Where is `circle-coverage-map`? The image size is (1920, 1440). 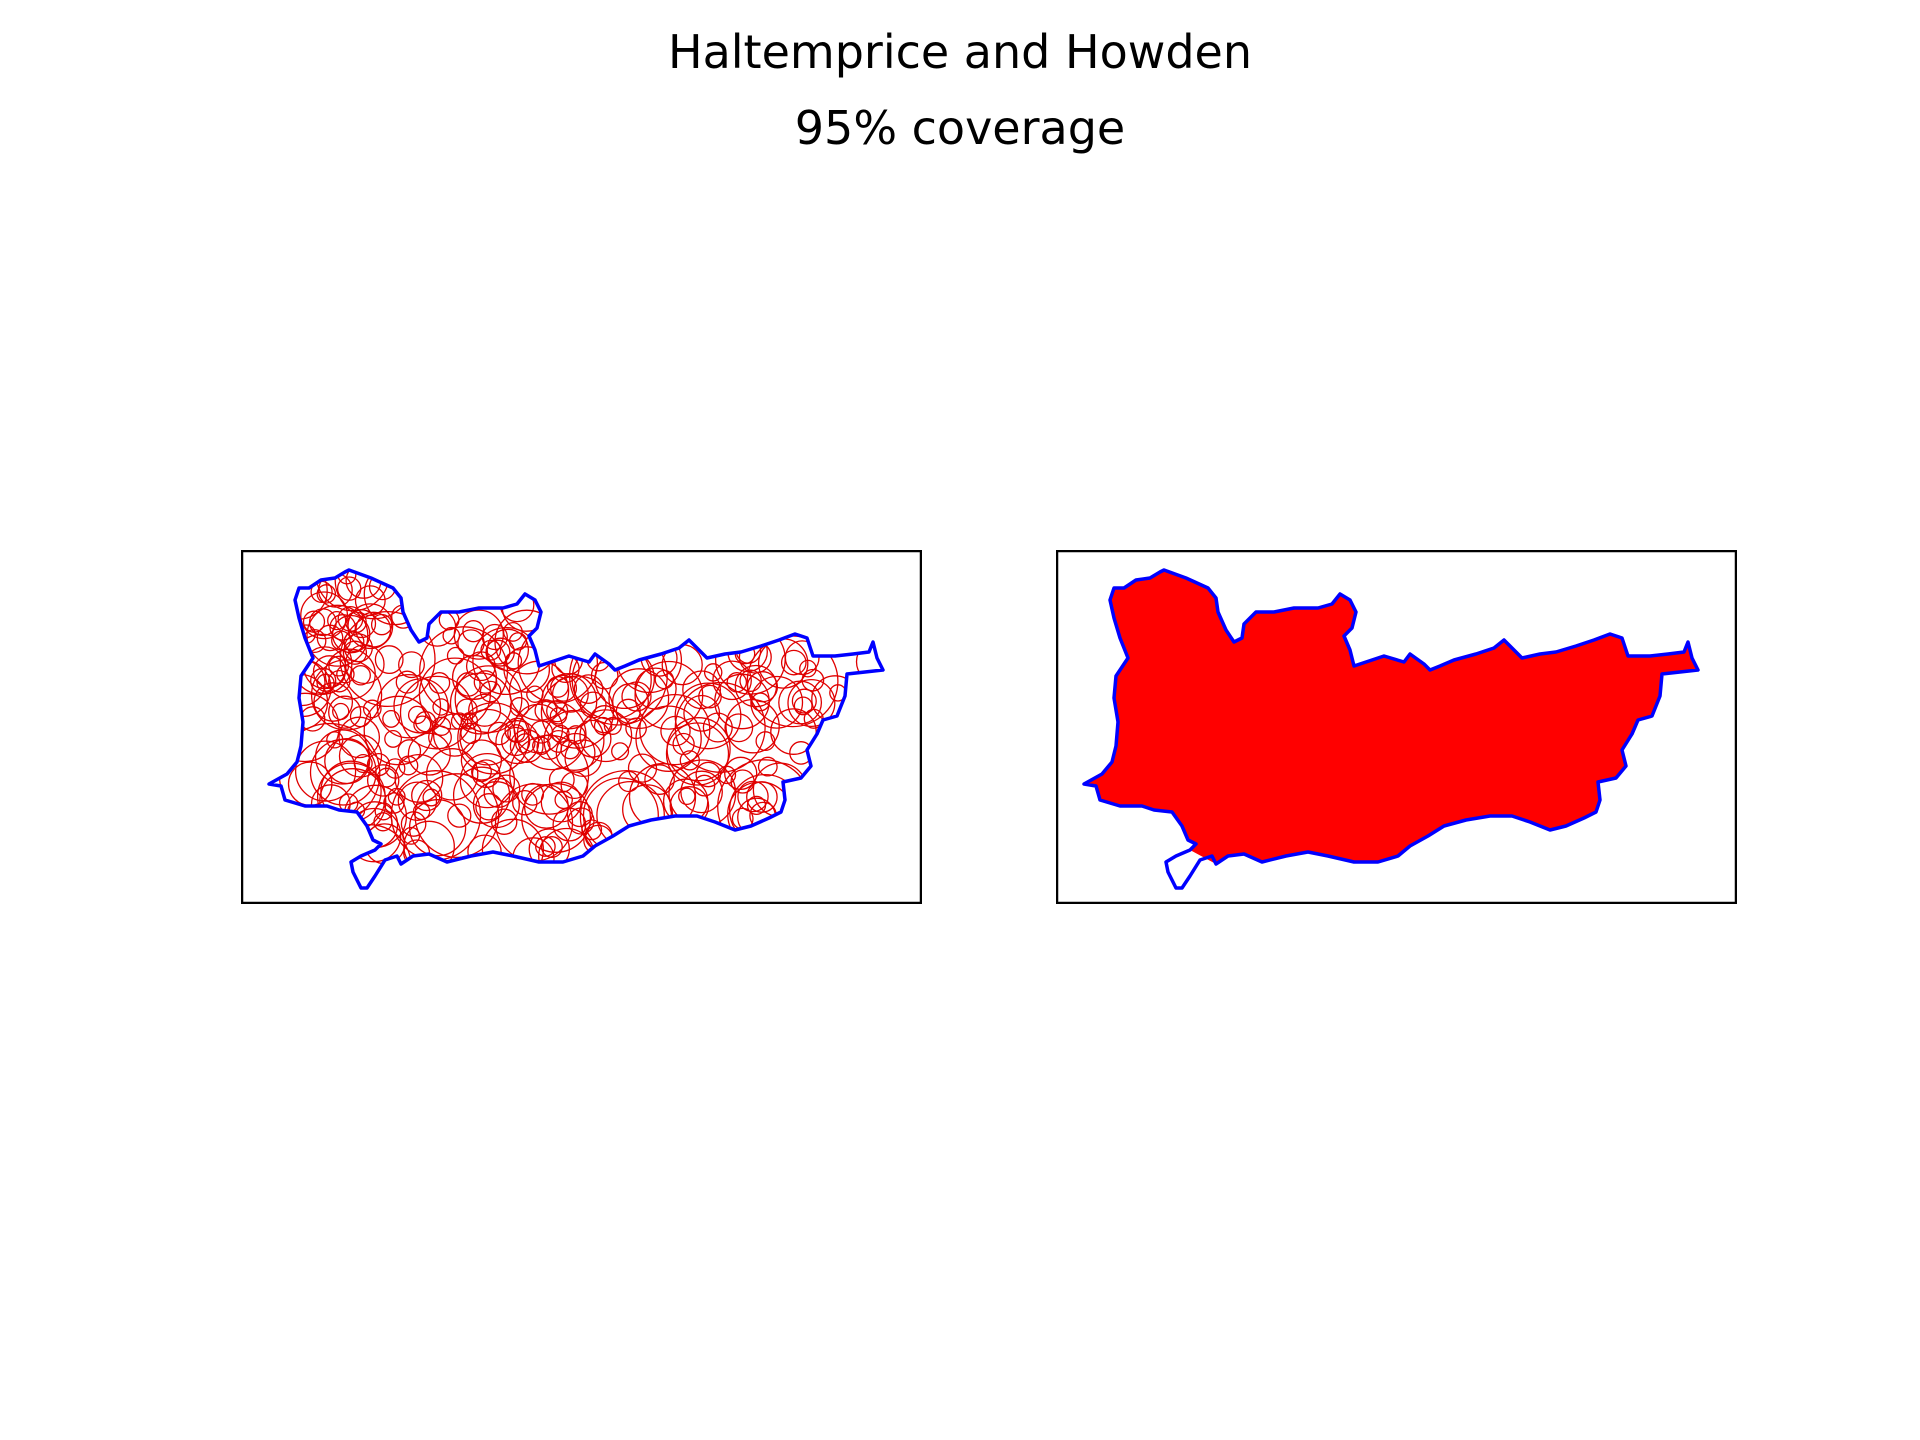
circle-coverage-map is located at coordinates (581, 727).